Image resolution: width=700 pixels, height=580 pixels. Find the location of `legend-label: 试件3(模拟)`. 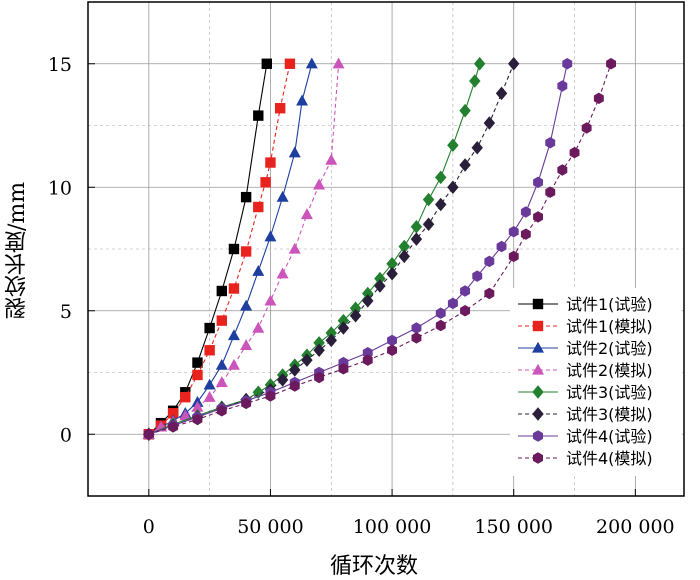

legend-label: 试件3(模拟) is located at coordinates (609, 414).